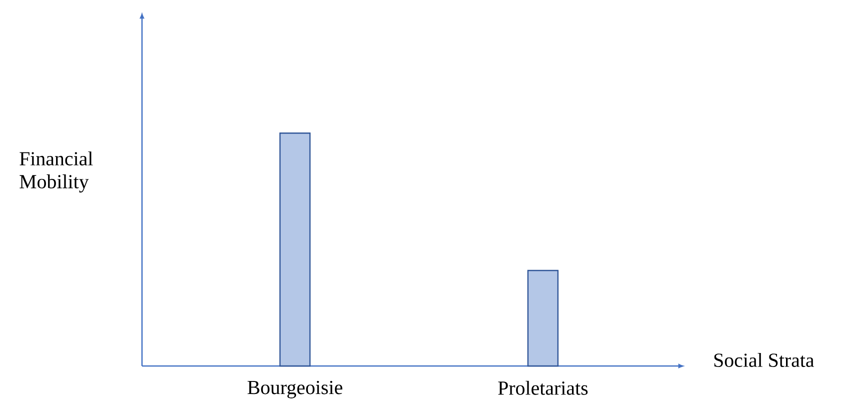  Describe the element at coordinates (764, 359) in the screenshot. I see `x-axis-title: Social Strata` at that location.